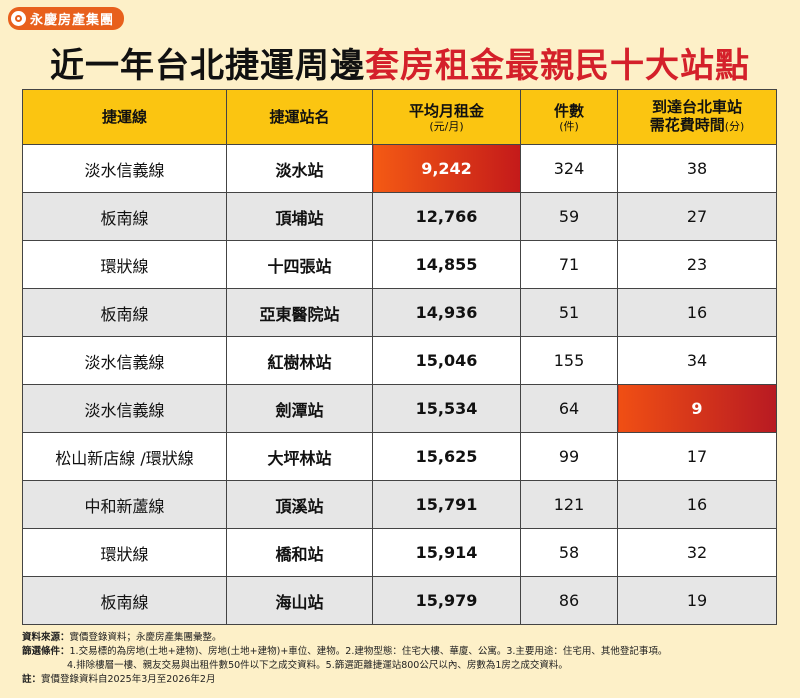 The width and height of the screenshot is (800, 698). What do you see at coordinates (299, 456) in the screenshot?
I see `cell-station: 大坪林站` at bounding box center [299, 456].